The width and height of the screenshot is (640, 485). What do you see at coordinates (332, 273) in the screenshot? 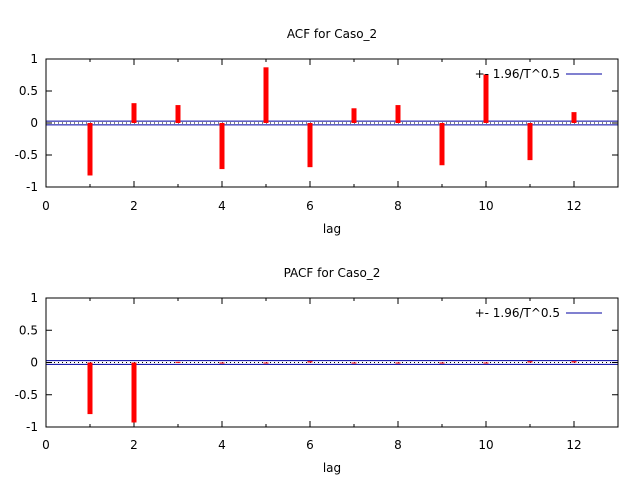
I see `chart-title: PACF for Caso_2` at bounding box center [332, 273].